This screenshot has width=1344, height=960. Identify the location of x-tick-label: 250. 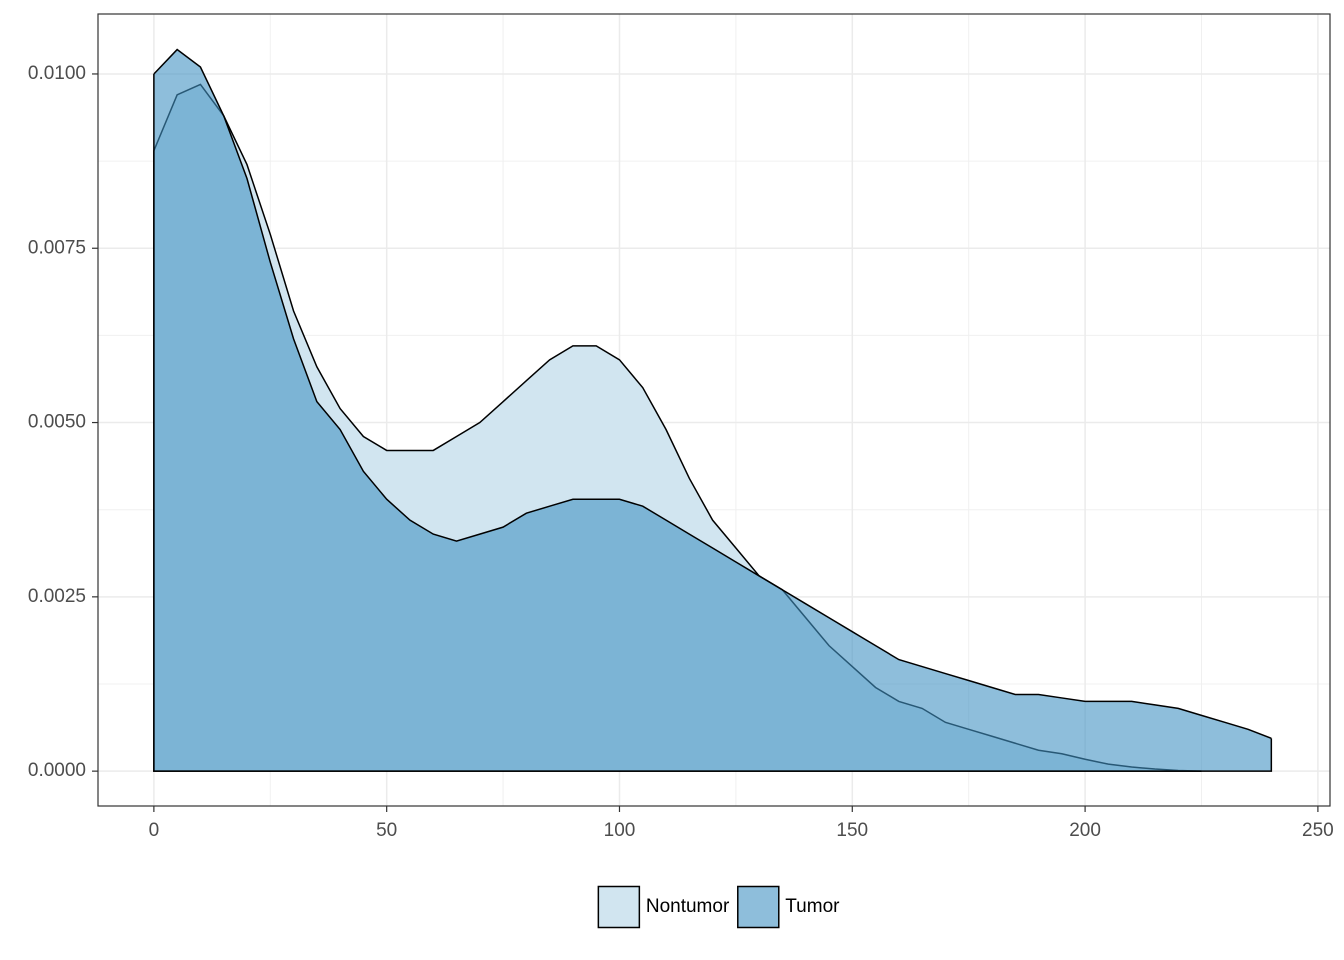
(1318, 830).